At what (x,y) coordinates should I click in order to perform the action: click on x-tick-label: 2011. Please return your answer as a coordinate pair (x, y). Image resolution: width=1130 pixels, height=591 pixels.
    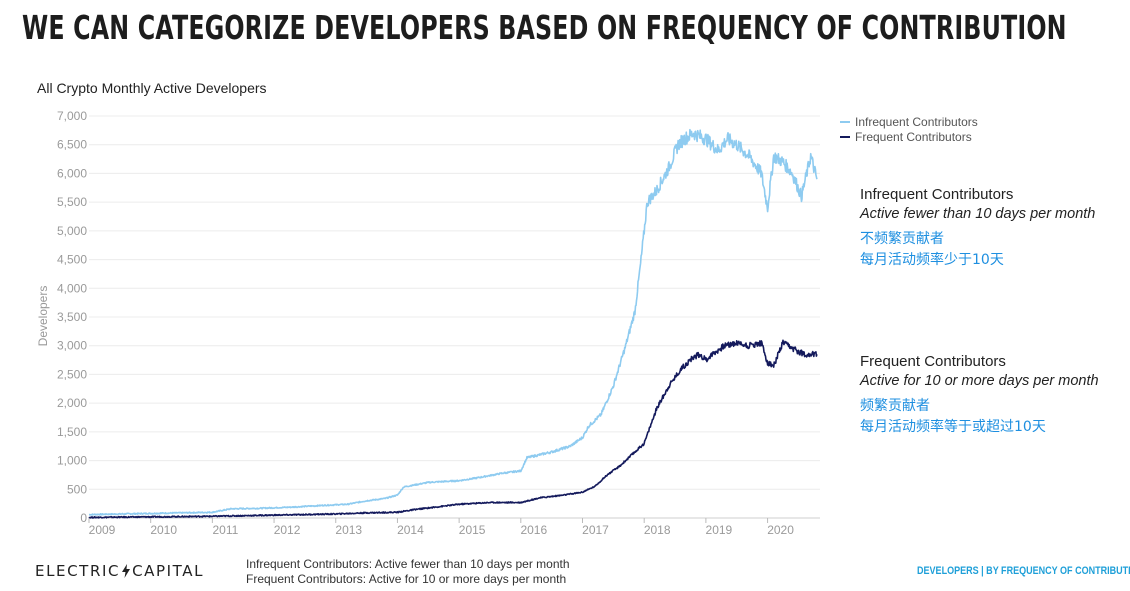
    Looking at the image, I should click on (225, 530).